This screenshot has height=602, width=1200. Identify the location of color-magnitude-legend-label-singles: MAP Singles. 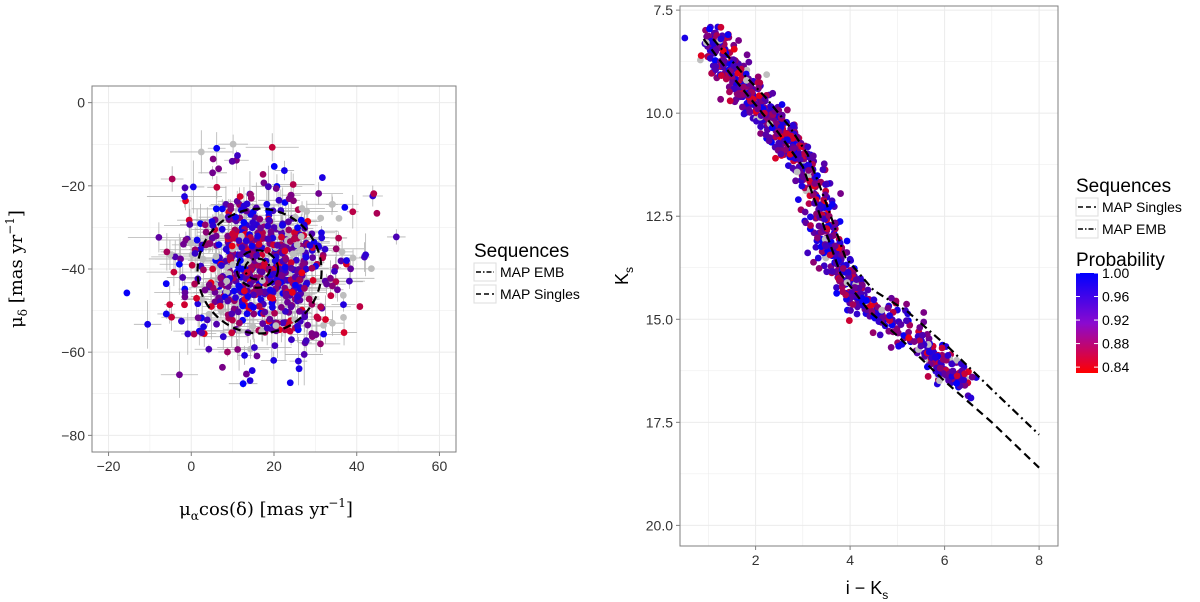
(1142, 207).